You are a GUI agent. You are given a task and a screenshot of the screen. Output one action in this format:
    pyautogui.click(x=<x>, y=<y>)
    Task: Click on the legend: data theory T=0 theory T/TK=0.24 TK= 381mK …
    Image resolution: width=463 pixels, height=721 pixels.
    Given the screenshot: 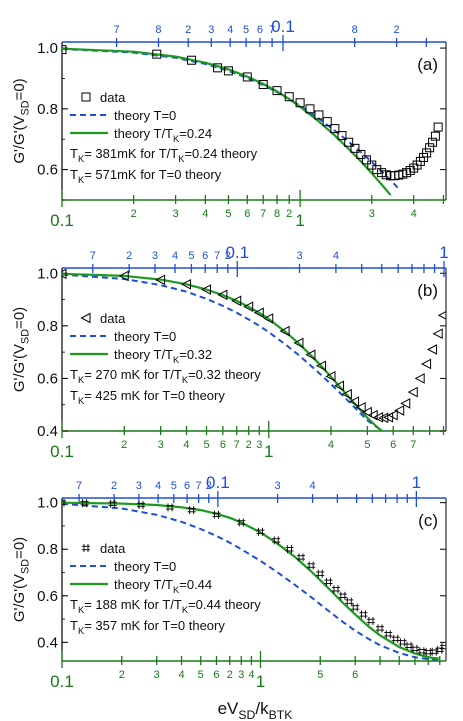 What is the action you would take?
    pyautogui.click(x=164, y=137)
    